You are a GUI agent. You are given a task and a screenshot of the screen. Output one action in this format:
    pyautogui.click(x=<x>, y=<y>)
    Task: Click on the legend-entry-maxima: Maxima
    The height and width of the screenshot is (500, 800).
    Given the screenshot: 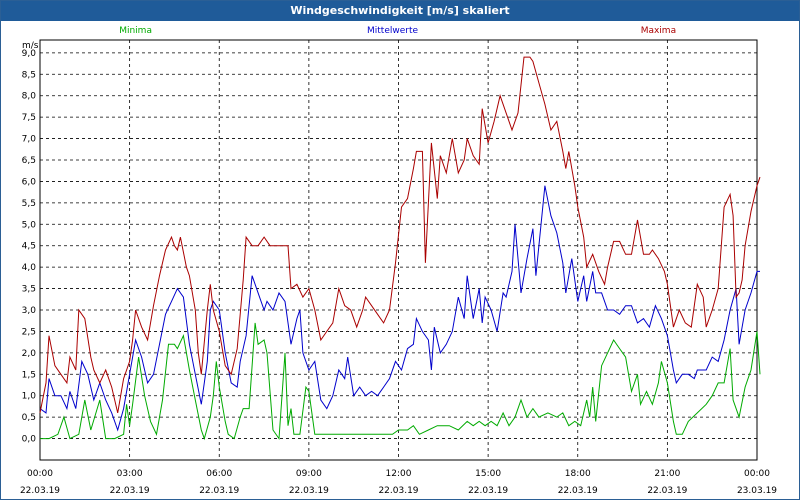 What is the action you would take?
    pyautogui.click(x=658, y=31)
    